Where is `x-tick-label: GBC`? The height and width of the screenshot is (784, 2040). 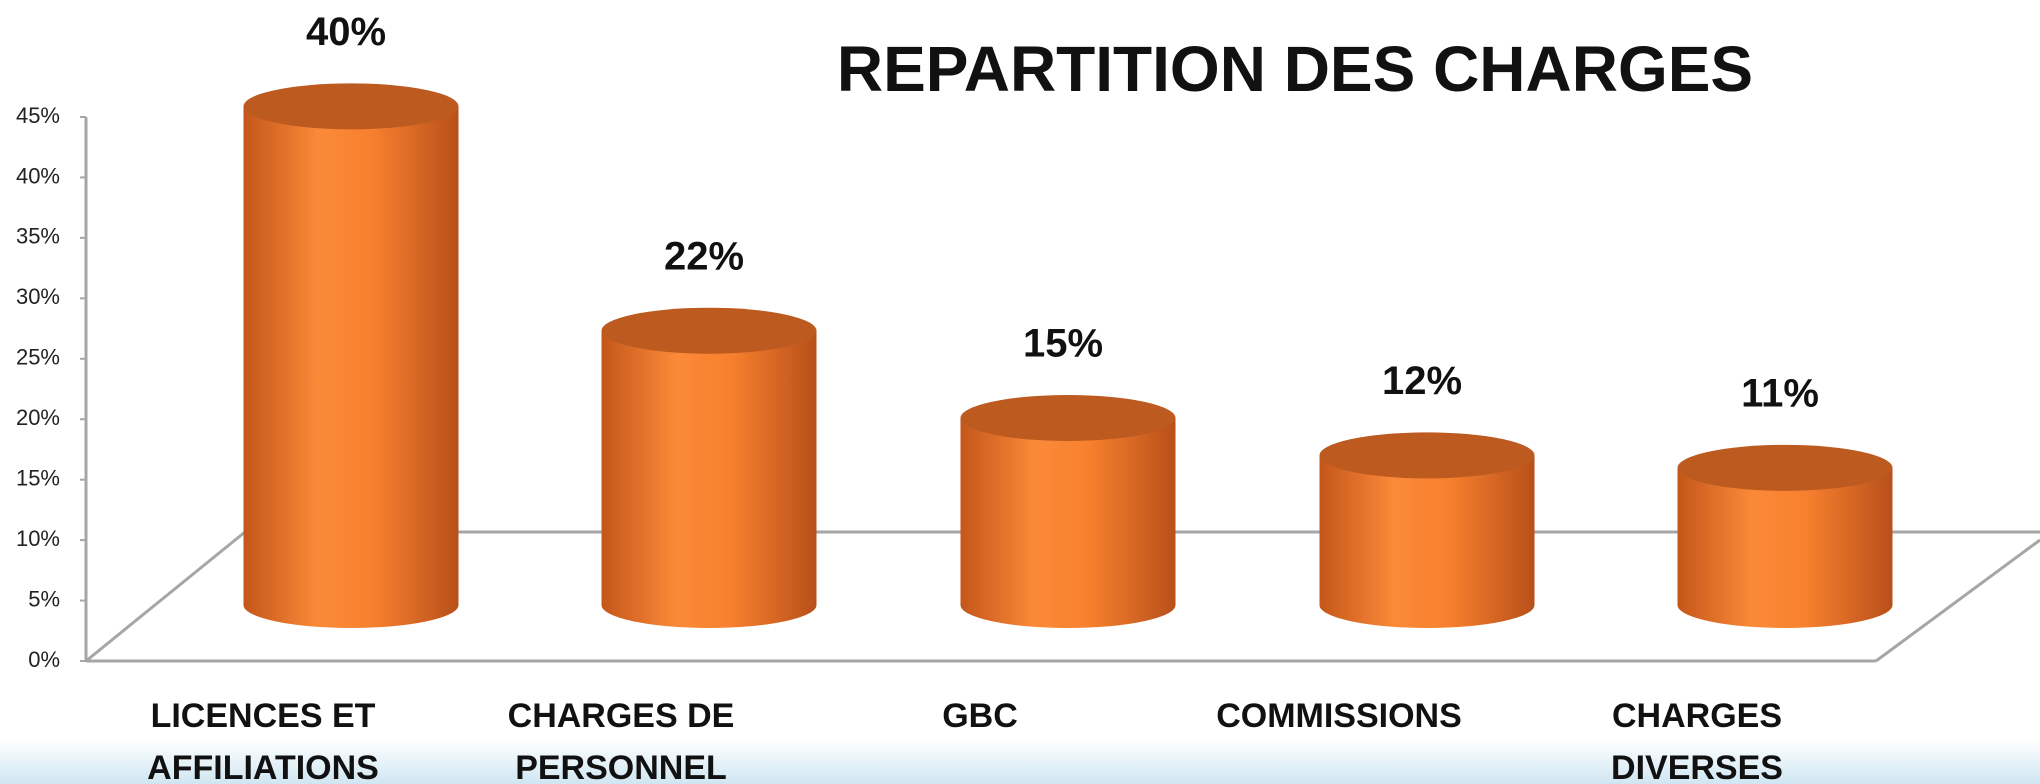 x-tick-label: GBC is located at coordinates (980, 716).